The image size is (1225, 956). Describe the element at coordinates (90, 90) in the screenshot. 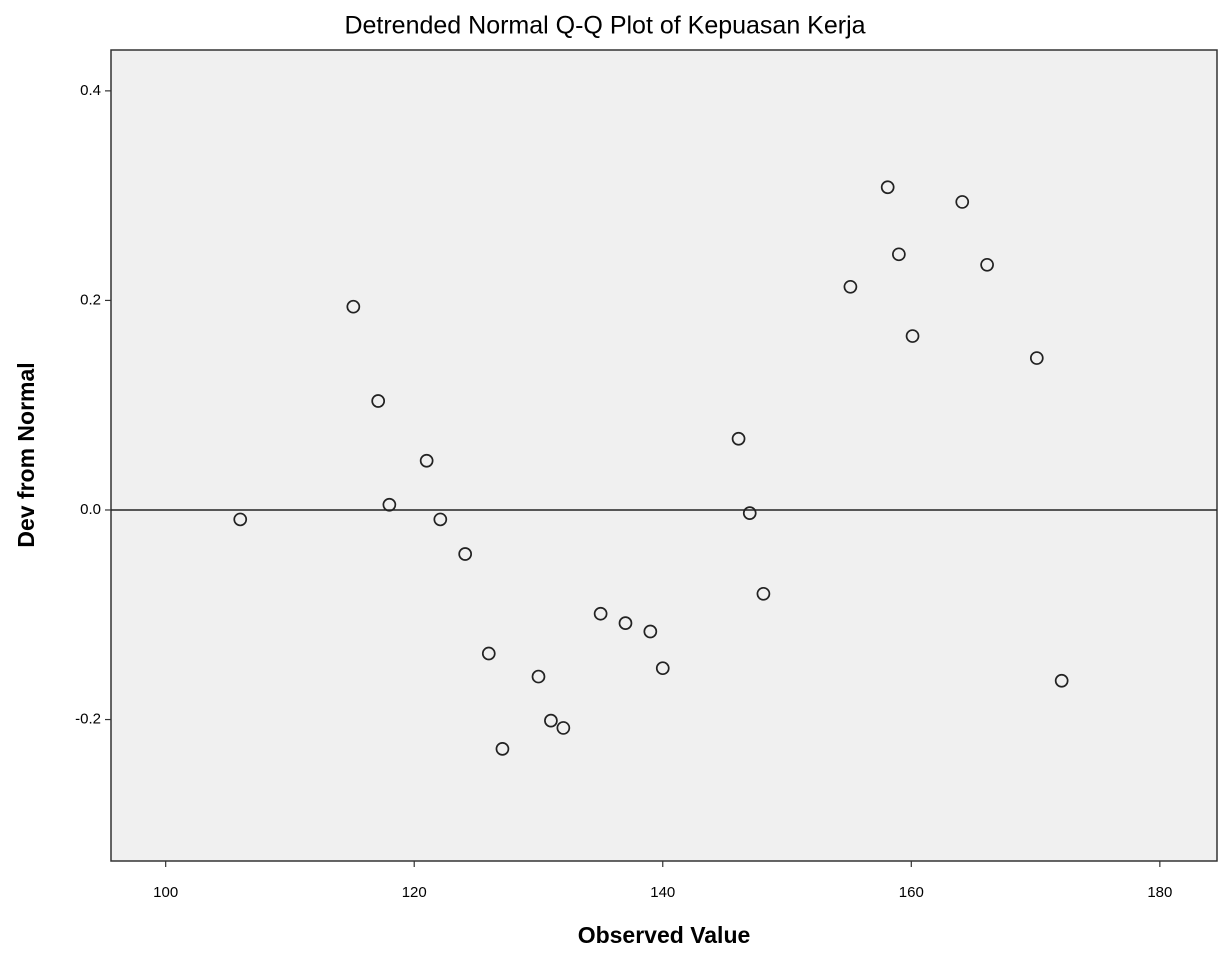

I see `y-tick-label: 0.4` at that location.